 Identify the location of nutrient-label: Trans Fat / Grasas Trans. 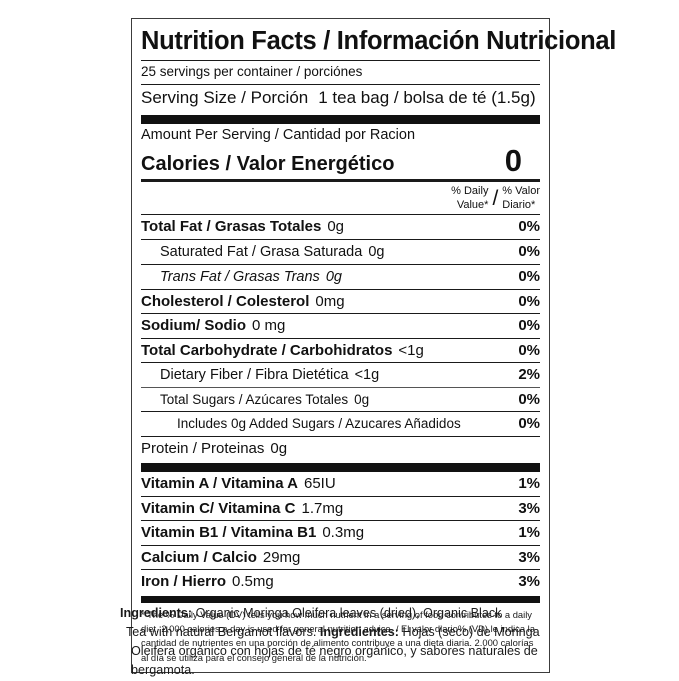
(240, 276).